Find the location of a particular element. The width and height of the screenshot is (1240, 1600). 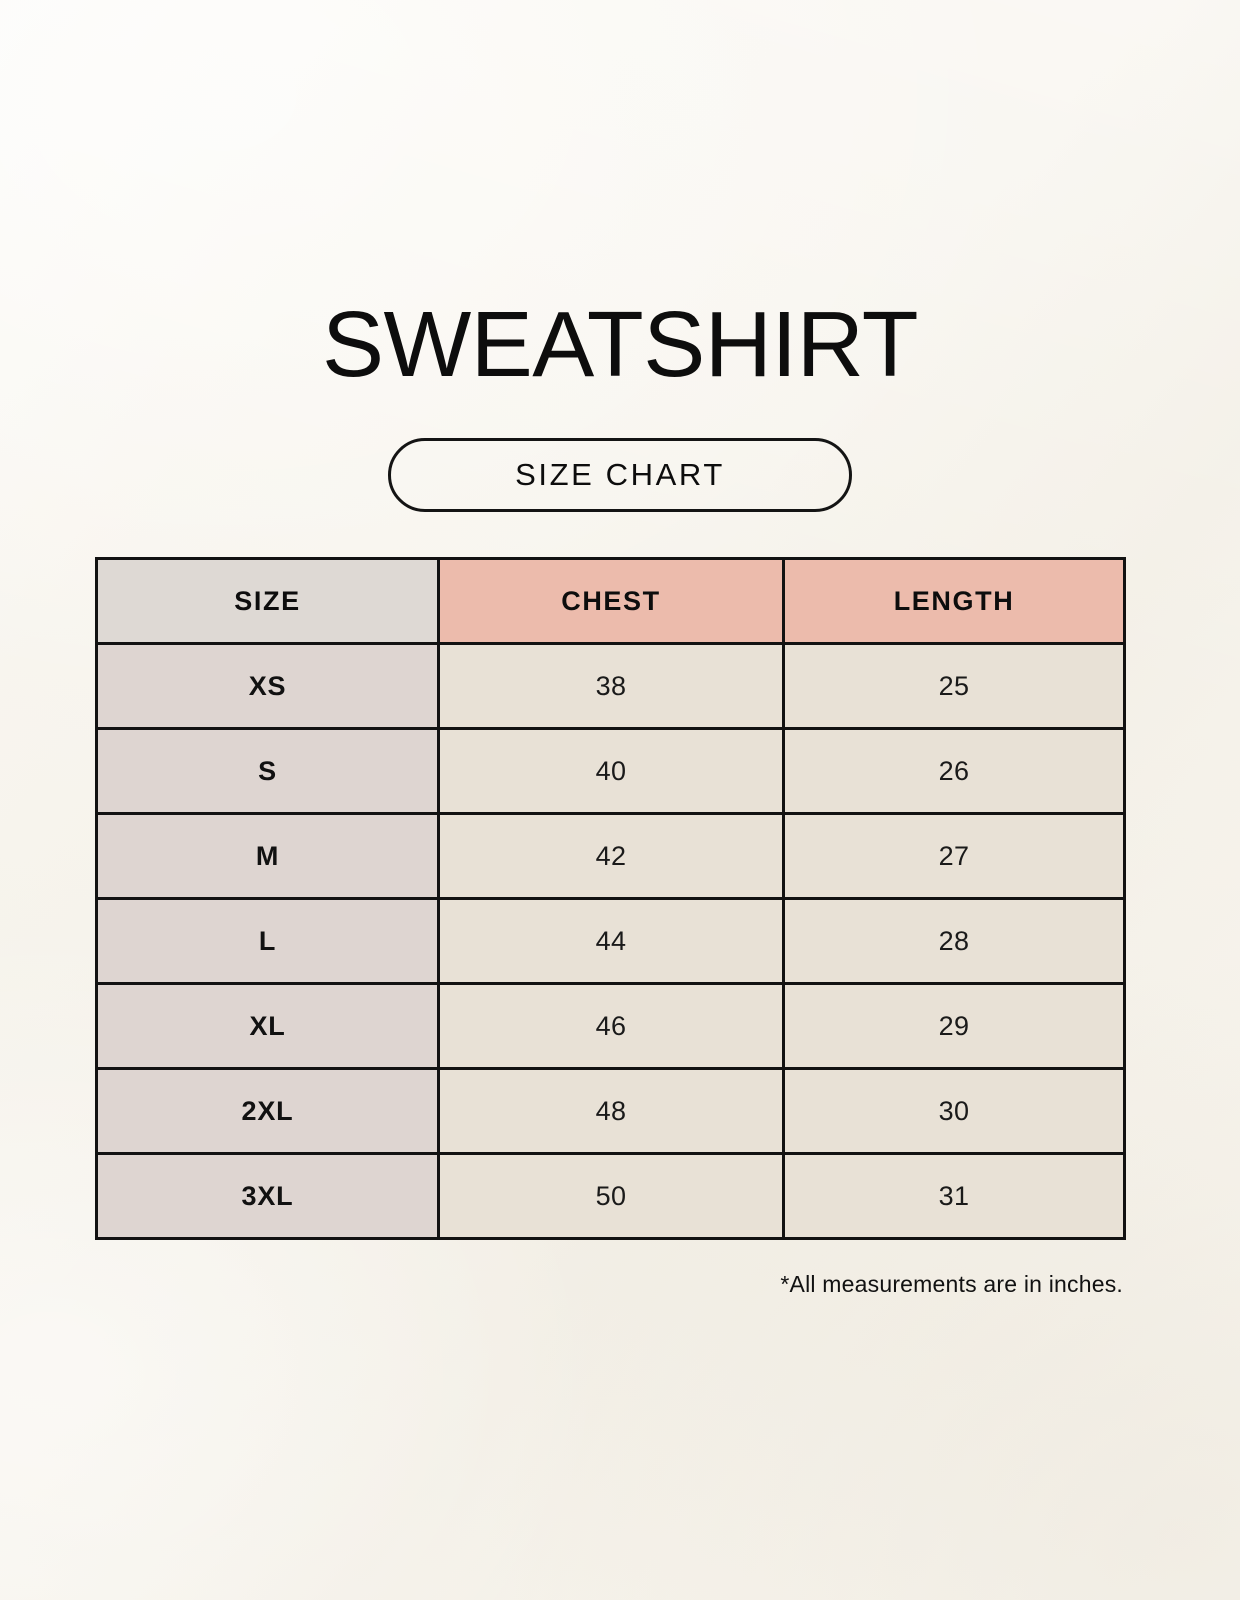

cell-chest: 38 is located at coordinates (611, 686).